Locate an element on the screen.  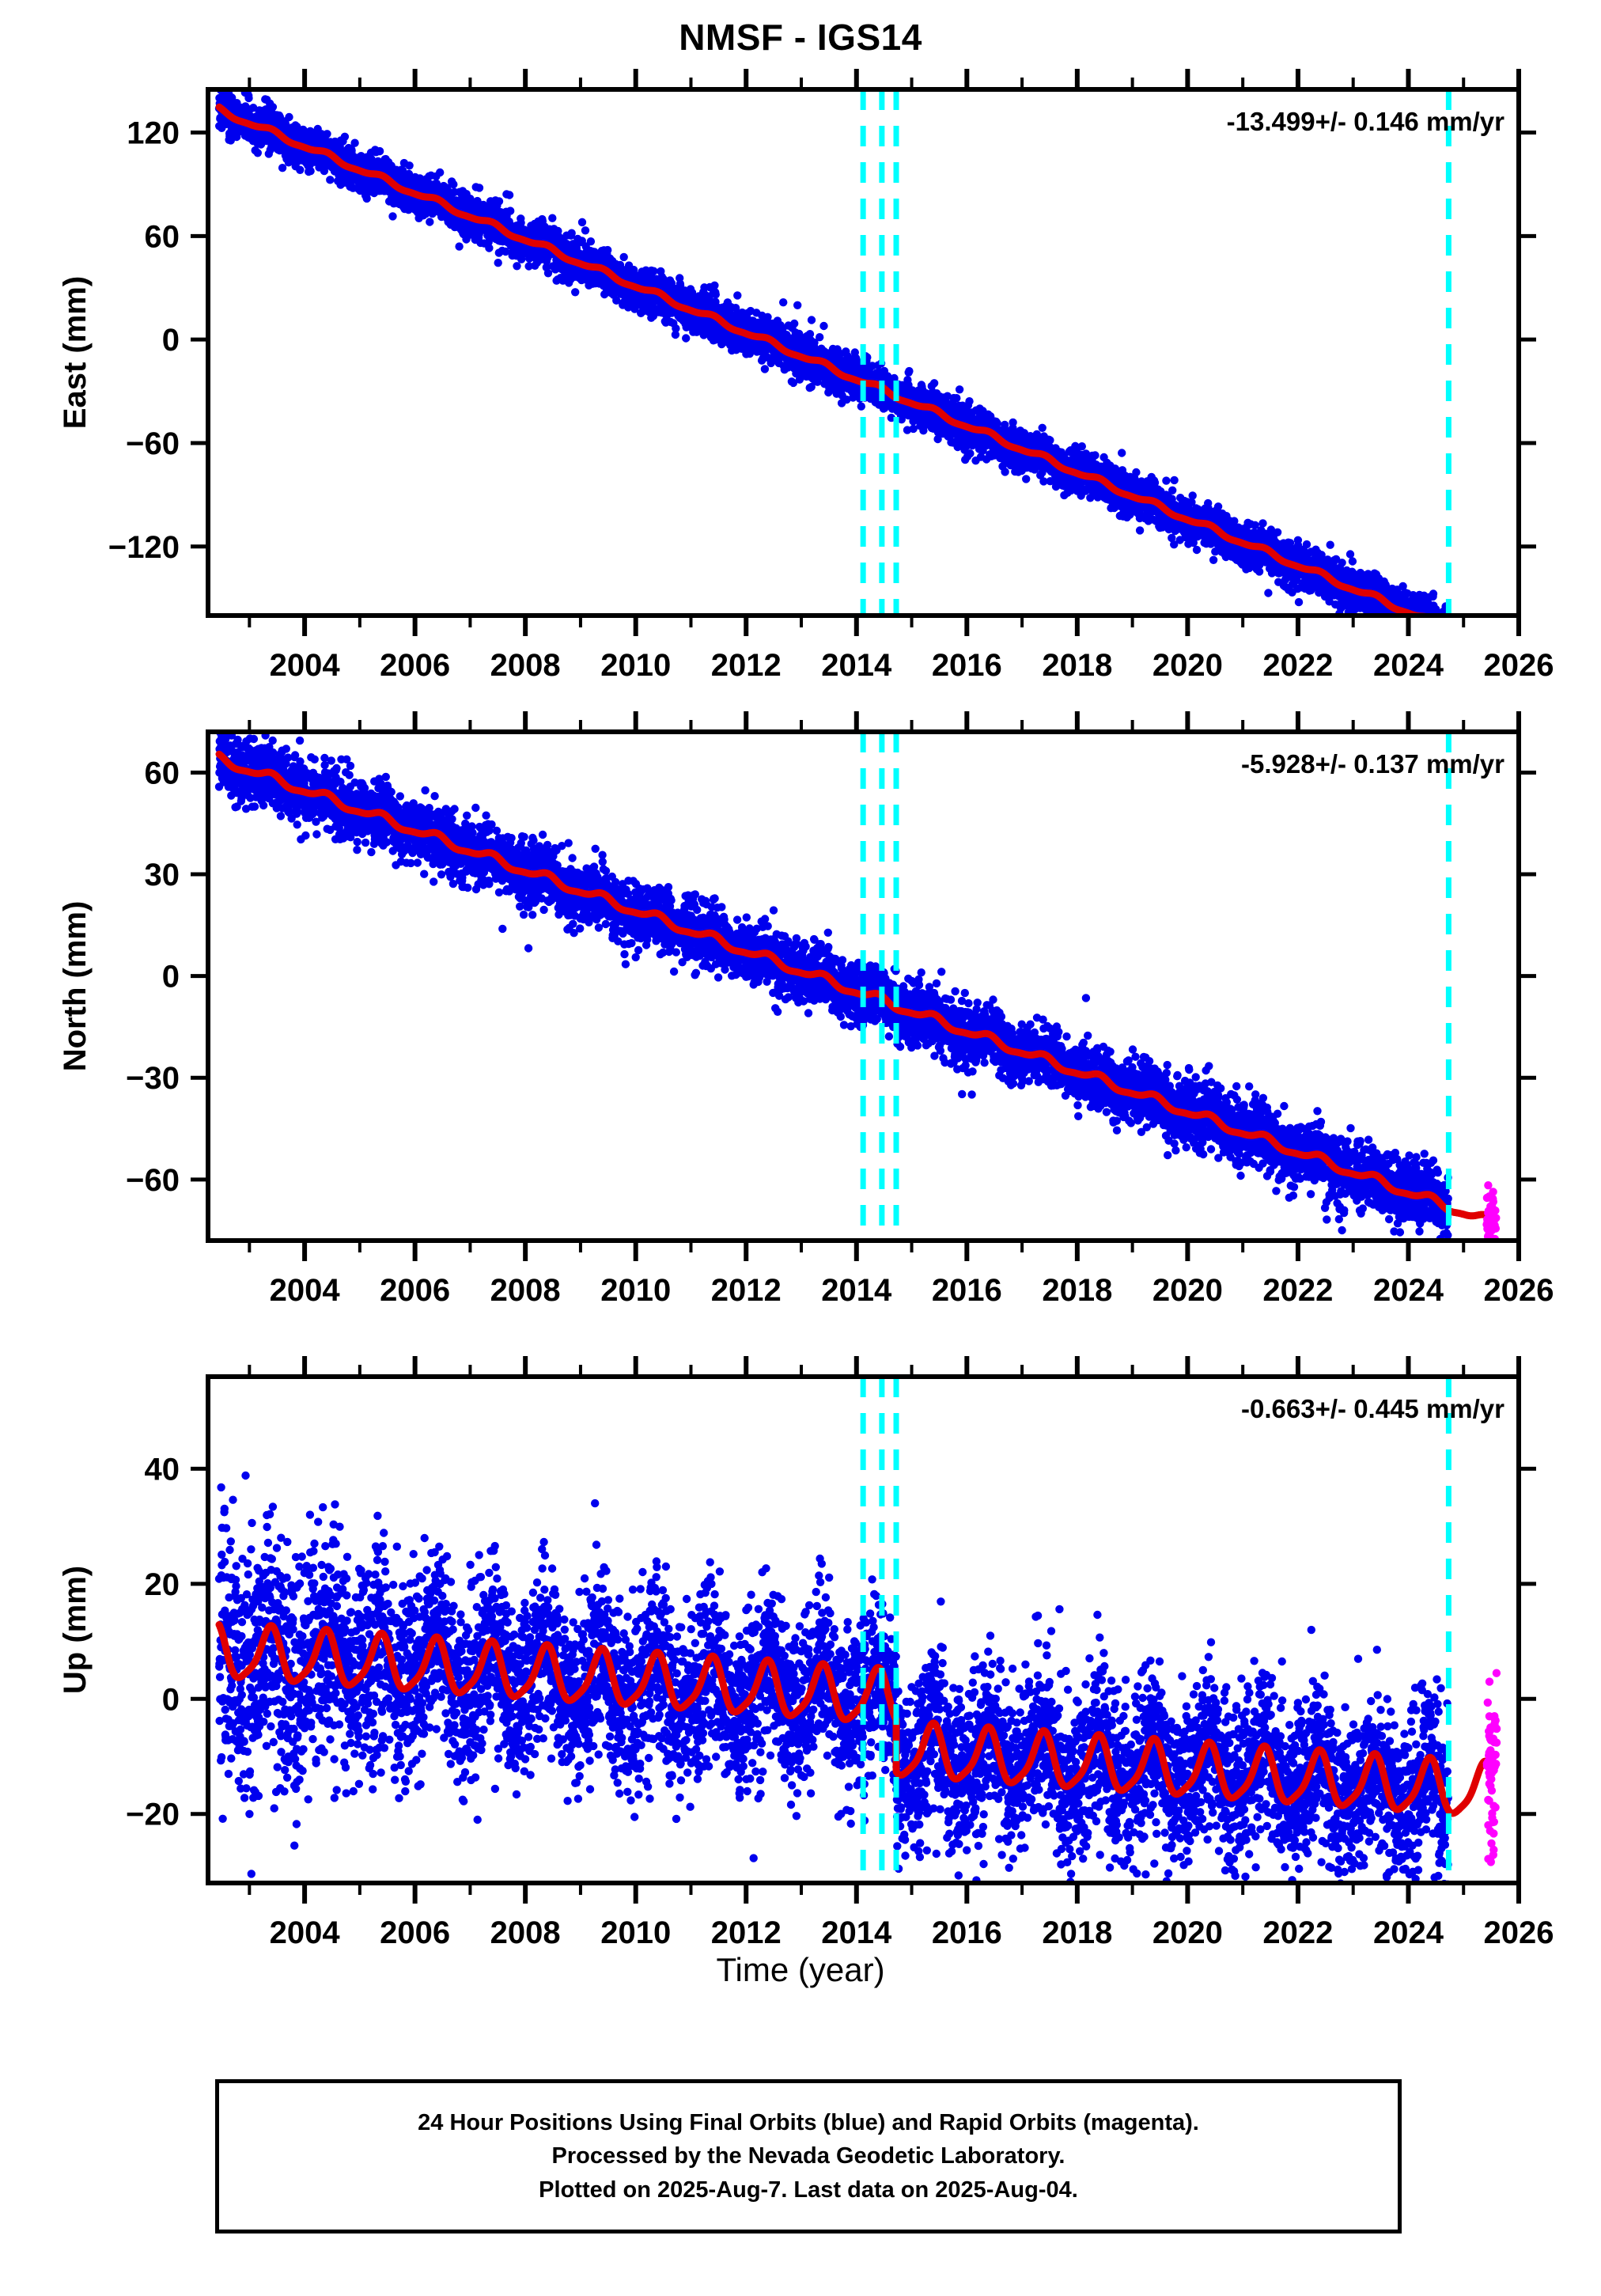
svg-text: 120 is located at coordinates (153, 133).